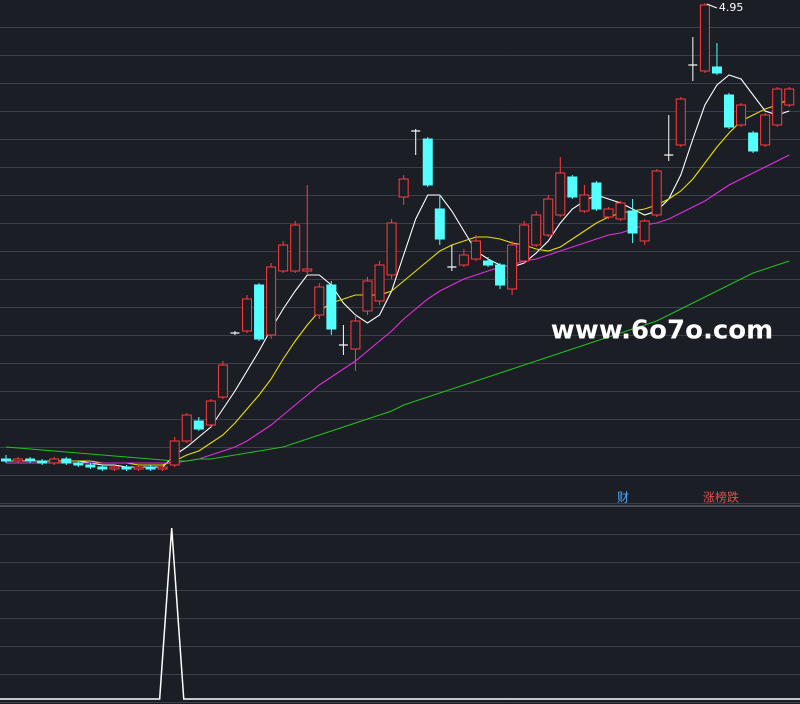 This screenshot has height=704, width=800. I want to click on signal-marker: 涨榜跌, so click(721, 497).